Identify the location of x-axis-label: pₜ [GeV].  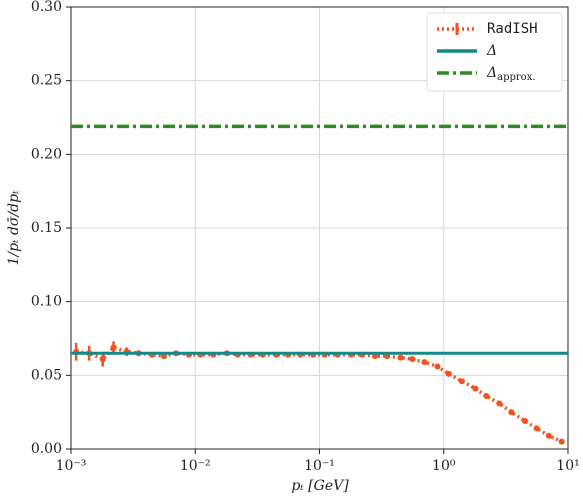
(320, 486).